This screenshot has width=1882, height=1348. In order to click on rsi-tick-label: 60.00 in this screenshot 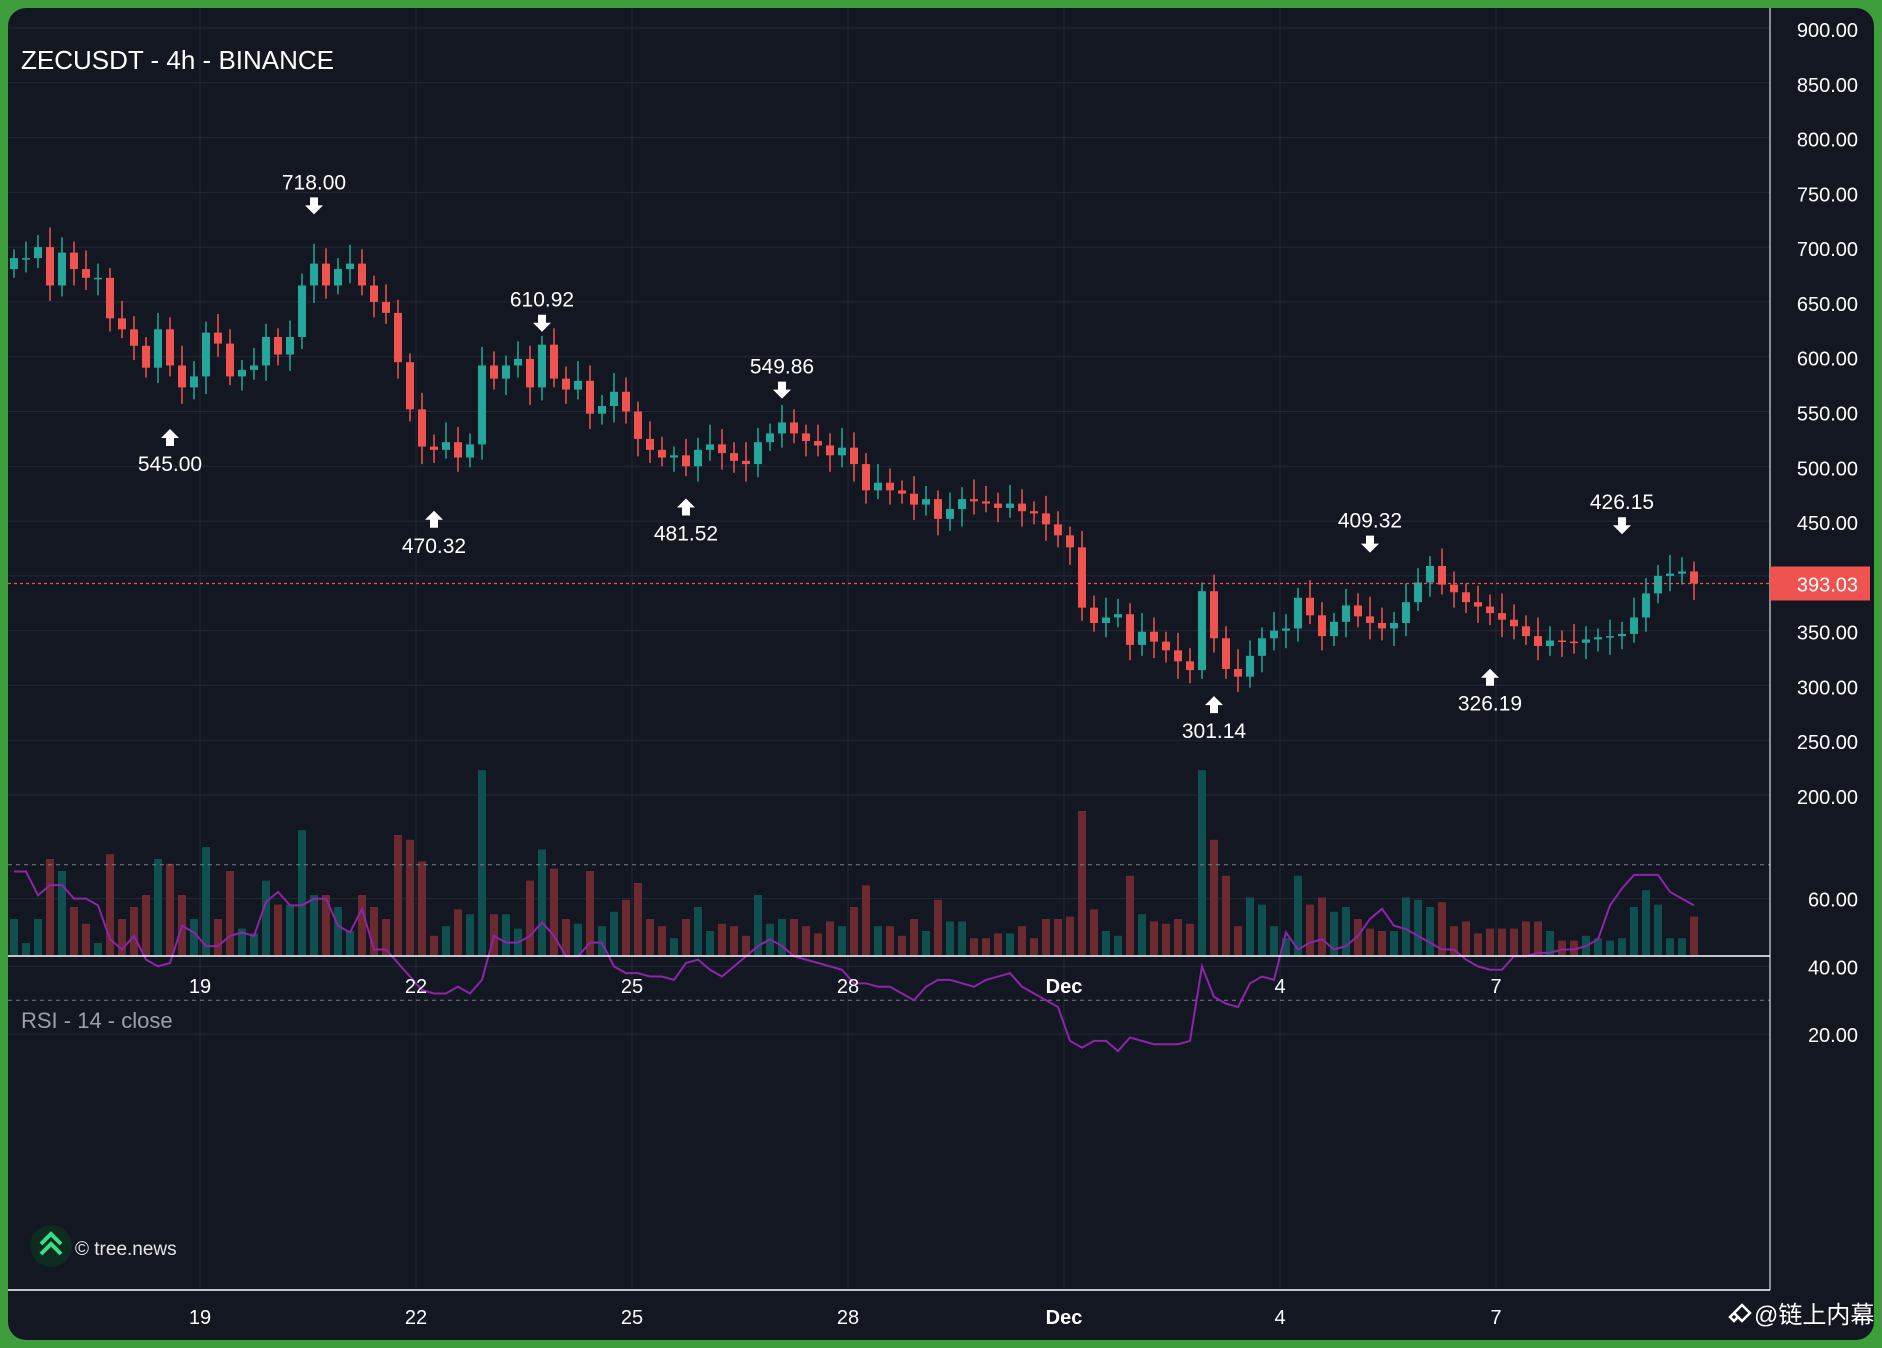, I will do `click(1833, 901)`.